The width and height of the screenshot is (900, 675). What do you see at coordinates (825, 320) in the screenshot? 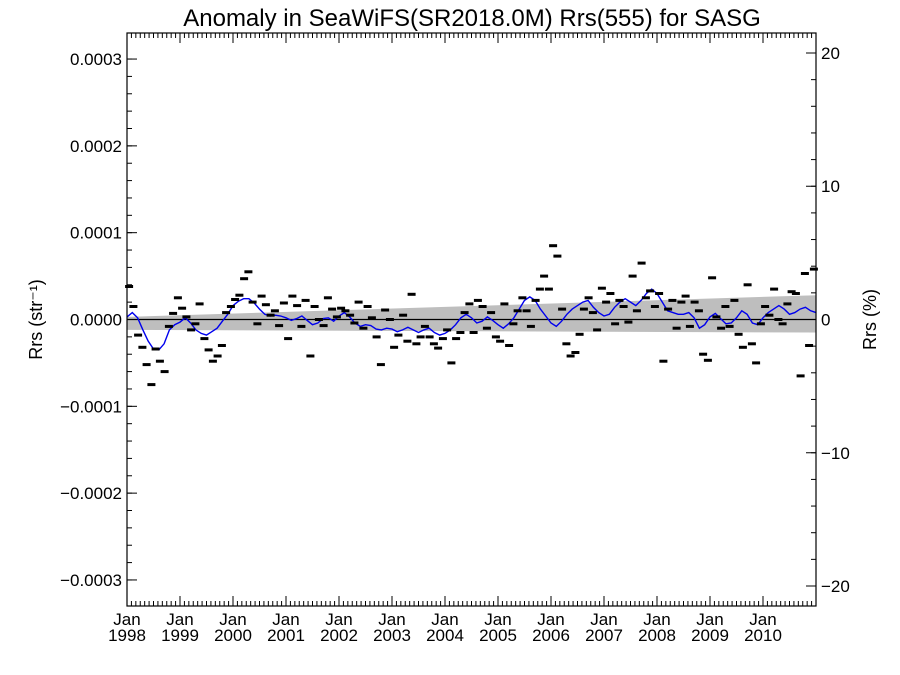
I see `y2-tick-label: 0` at bounding box center [825, 320].